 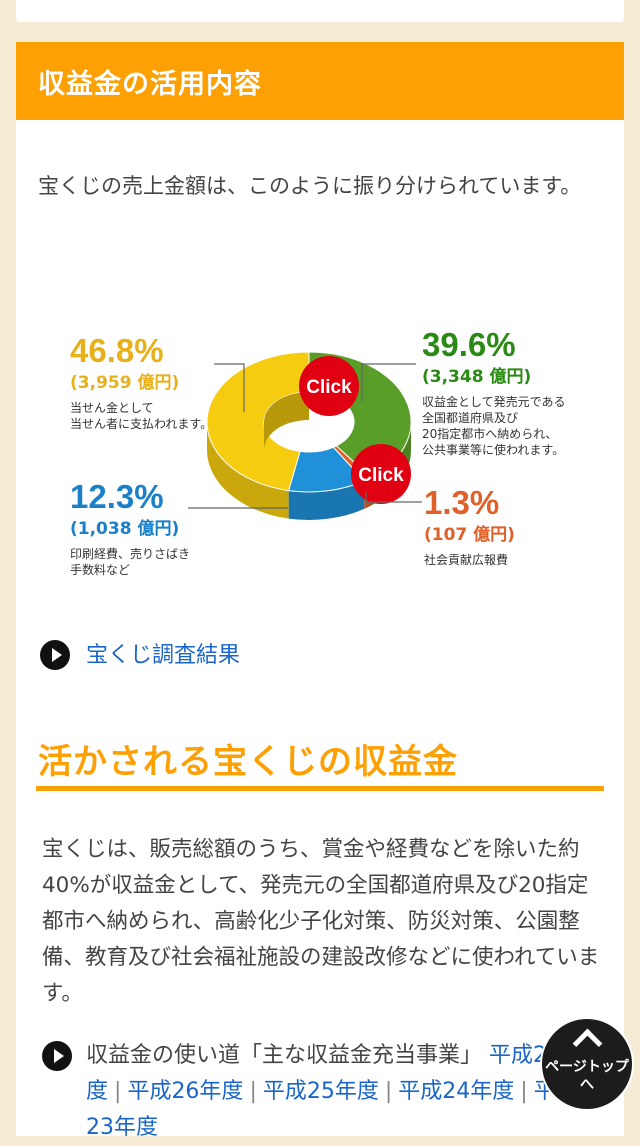 What do you see at coordinates (112, 407) in the screenshot?
I see `description-label: 当せん金として` at bounding box center [112, 407].